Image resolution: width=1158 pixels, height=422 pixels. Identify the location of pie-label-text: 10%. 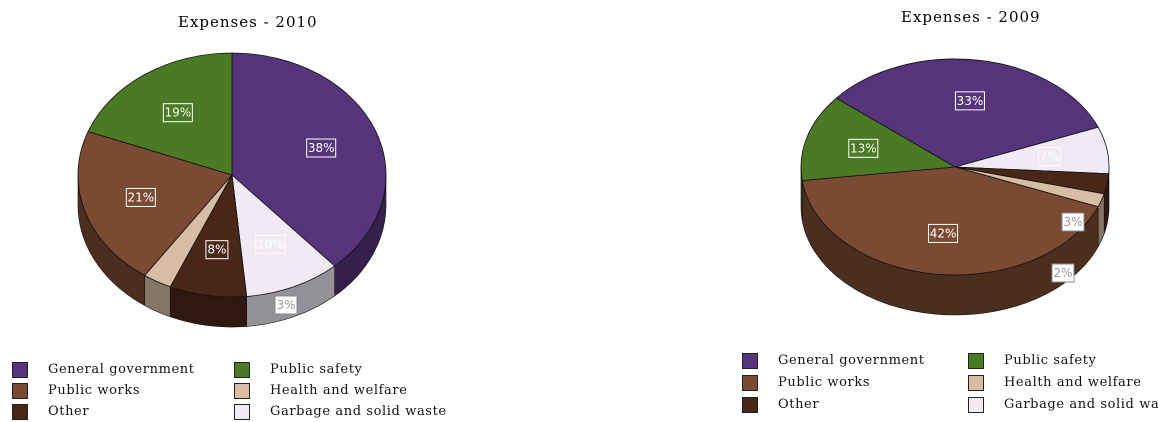
(270, 244).